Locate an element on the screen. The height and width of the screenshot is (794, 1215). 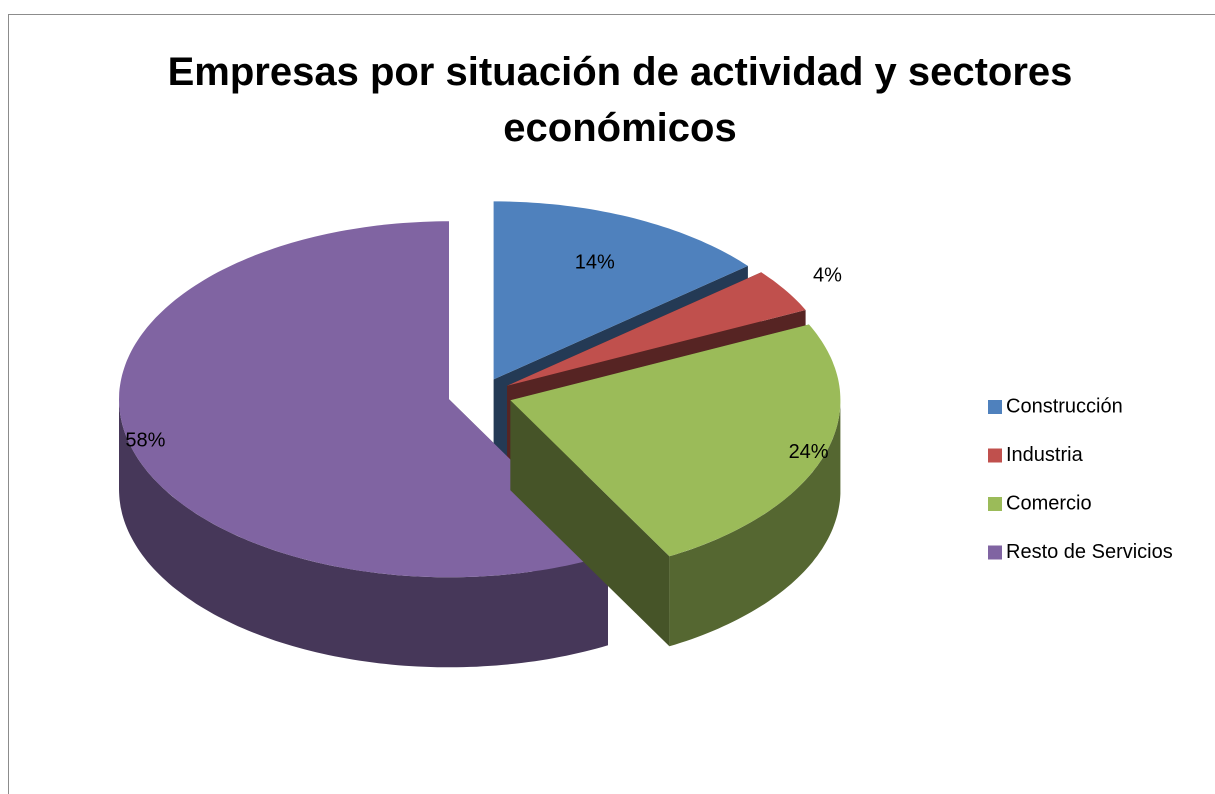
data-label: 4% is located at coordinates (827, 275).